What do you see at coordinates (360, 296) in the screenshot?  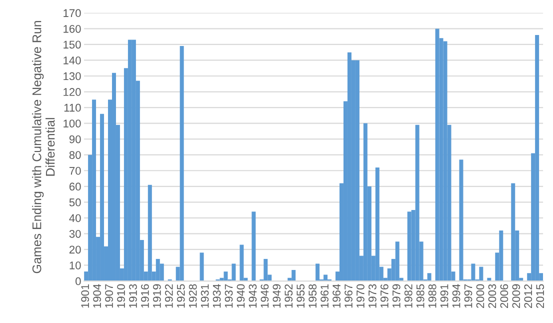 I see `x-tick-label: 1970` at bounding box center [360, 296].